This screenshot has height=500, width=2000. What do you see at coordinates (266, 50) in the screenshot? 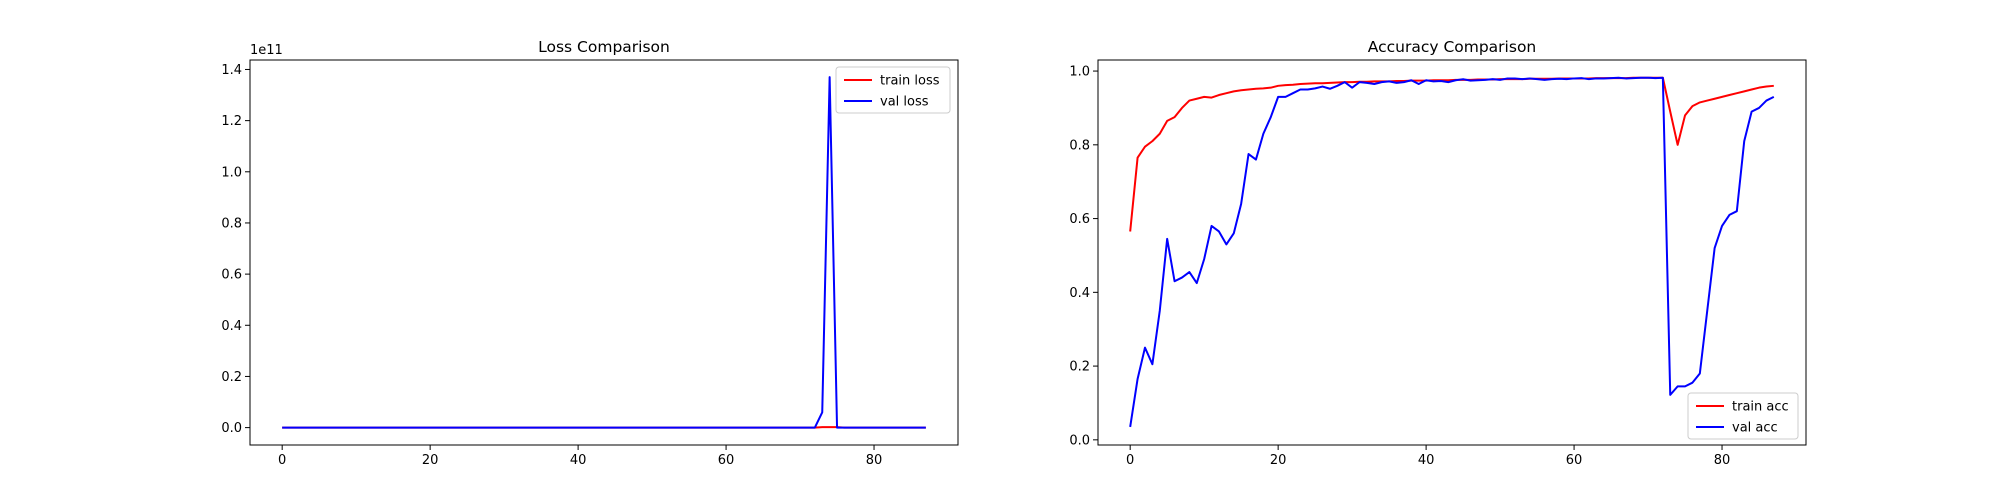
I see `loss-y-offset-label: 1e11` at bounding box center [266, 50].